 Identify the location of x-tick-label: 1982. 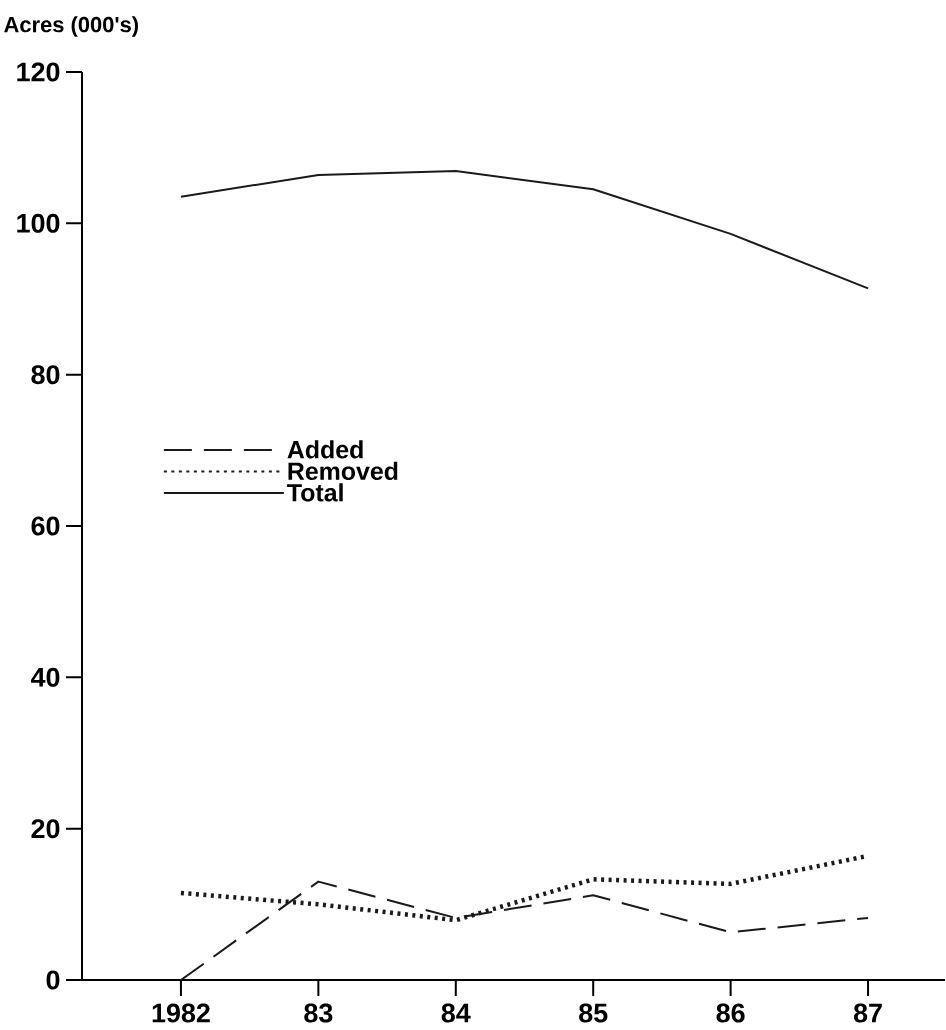
(181, 1013).